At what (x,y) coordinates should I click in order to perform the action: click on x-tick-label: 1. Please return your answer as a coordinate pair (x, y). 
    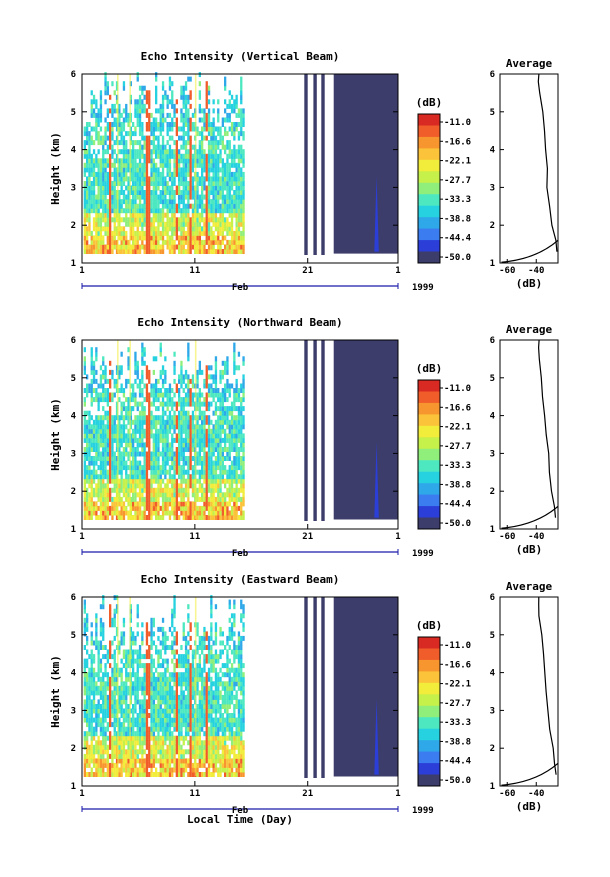
    Looking at the image, I should click on (397, 537).